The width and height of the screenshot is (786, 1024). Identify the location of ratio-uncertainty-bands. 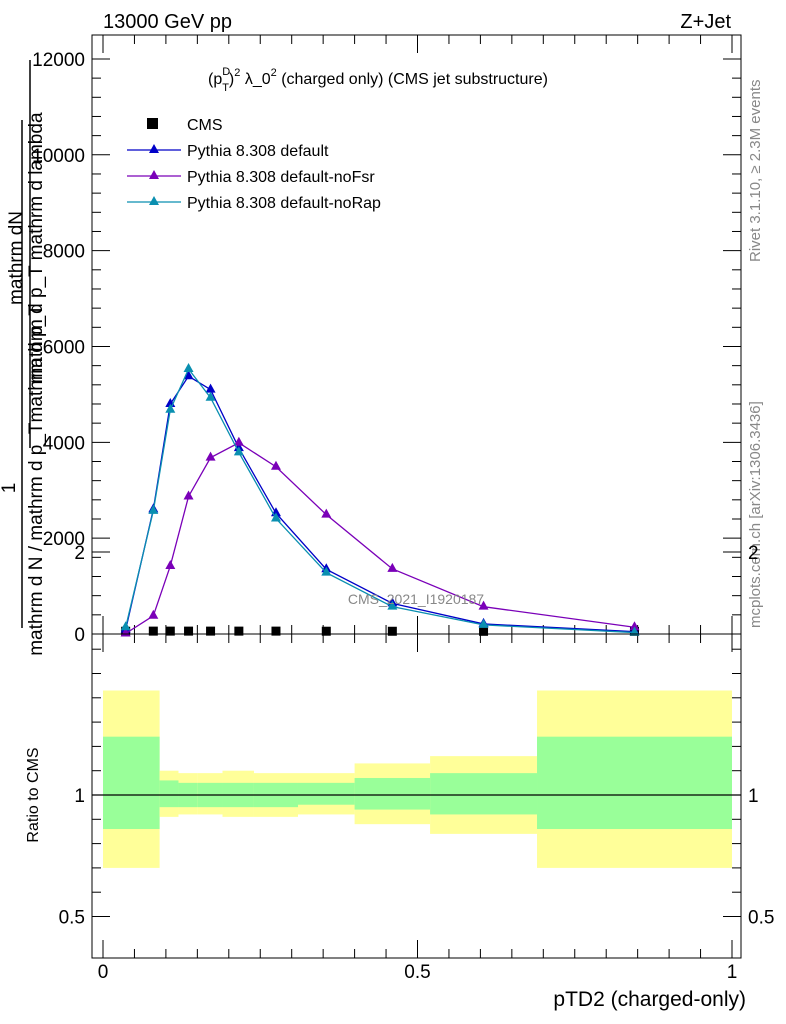
(417, 779).